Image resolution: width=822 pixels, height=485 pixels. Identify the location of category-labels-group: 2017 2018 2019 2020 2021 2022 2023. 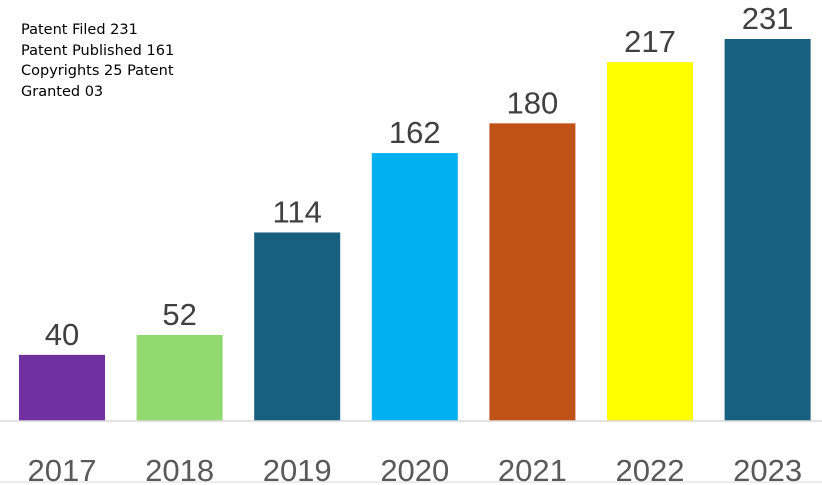
(415, 469).